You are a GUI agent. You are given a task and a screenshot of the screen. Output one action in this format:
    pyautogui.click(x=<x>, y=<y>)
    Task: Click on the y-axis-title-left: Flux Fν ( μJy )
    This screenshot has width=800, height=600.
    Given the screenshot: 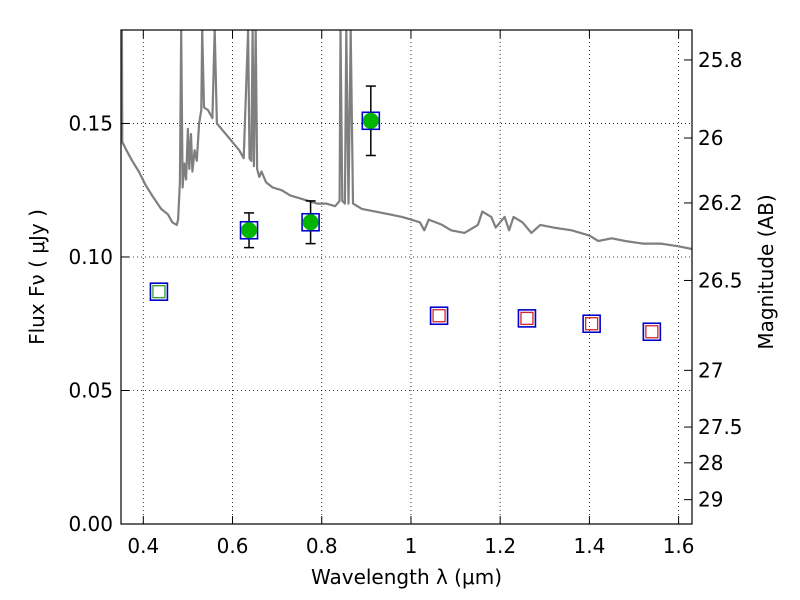 What is the action you would take?
    pyautogui.click(x=37, y=277)
    